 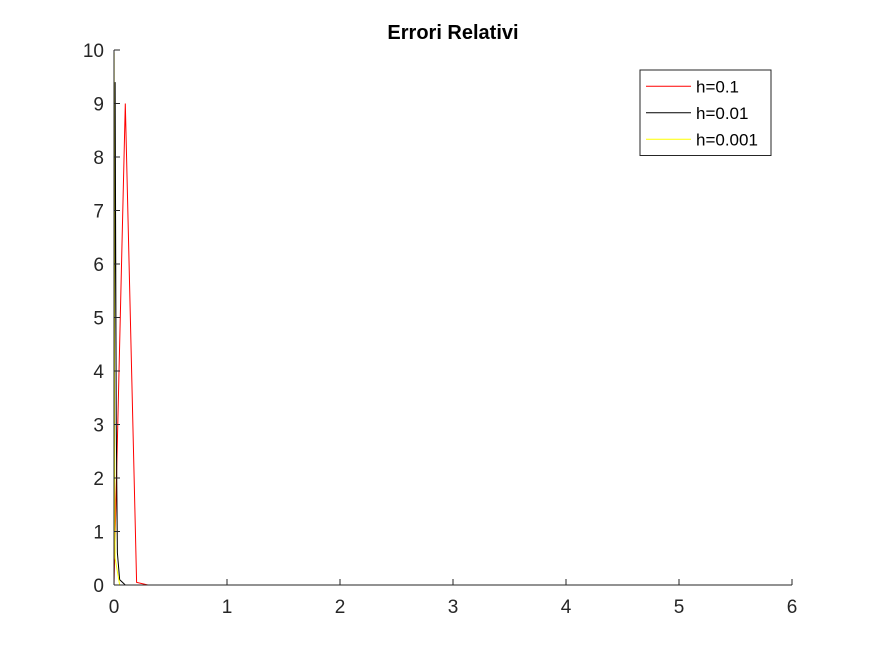 I want to click on y-tick-label: 3, so click(x=98, y=426).